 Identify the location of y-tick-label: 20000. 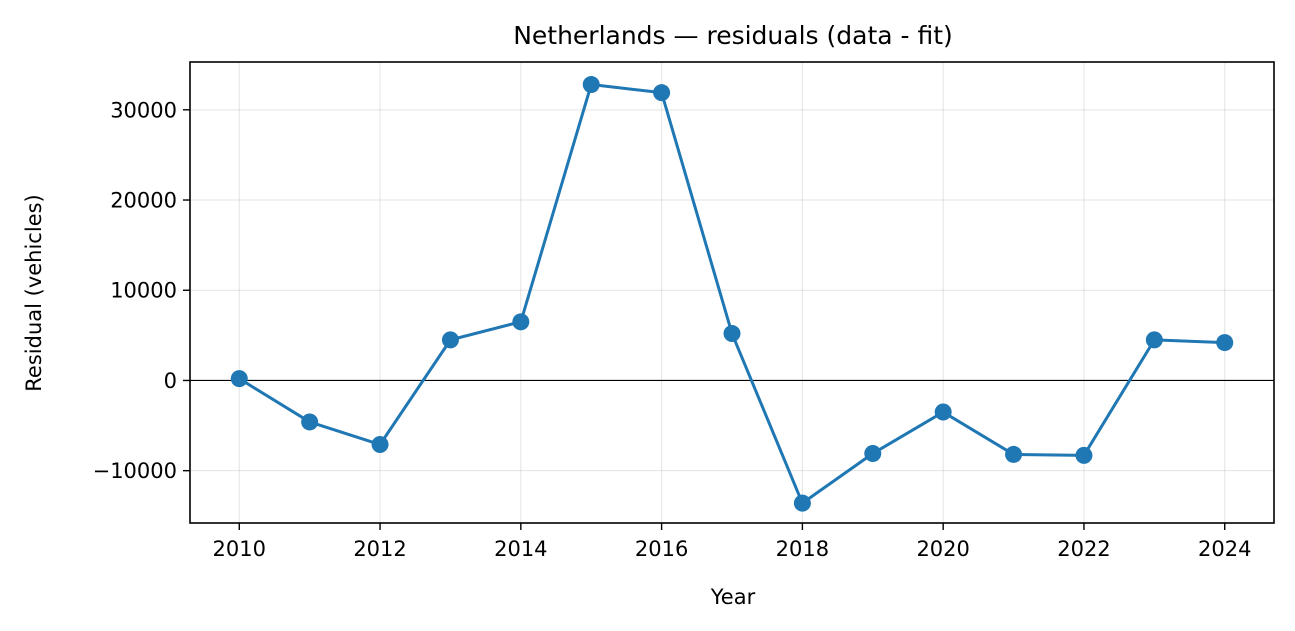
(143, 201).